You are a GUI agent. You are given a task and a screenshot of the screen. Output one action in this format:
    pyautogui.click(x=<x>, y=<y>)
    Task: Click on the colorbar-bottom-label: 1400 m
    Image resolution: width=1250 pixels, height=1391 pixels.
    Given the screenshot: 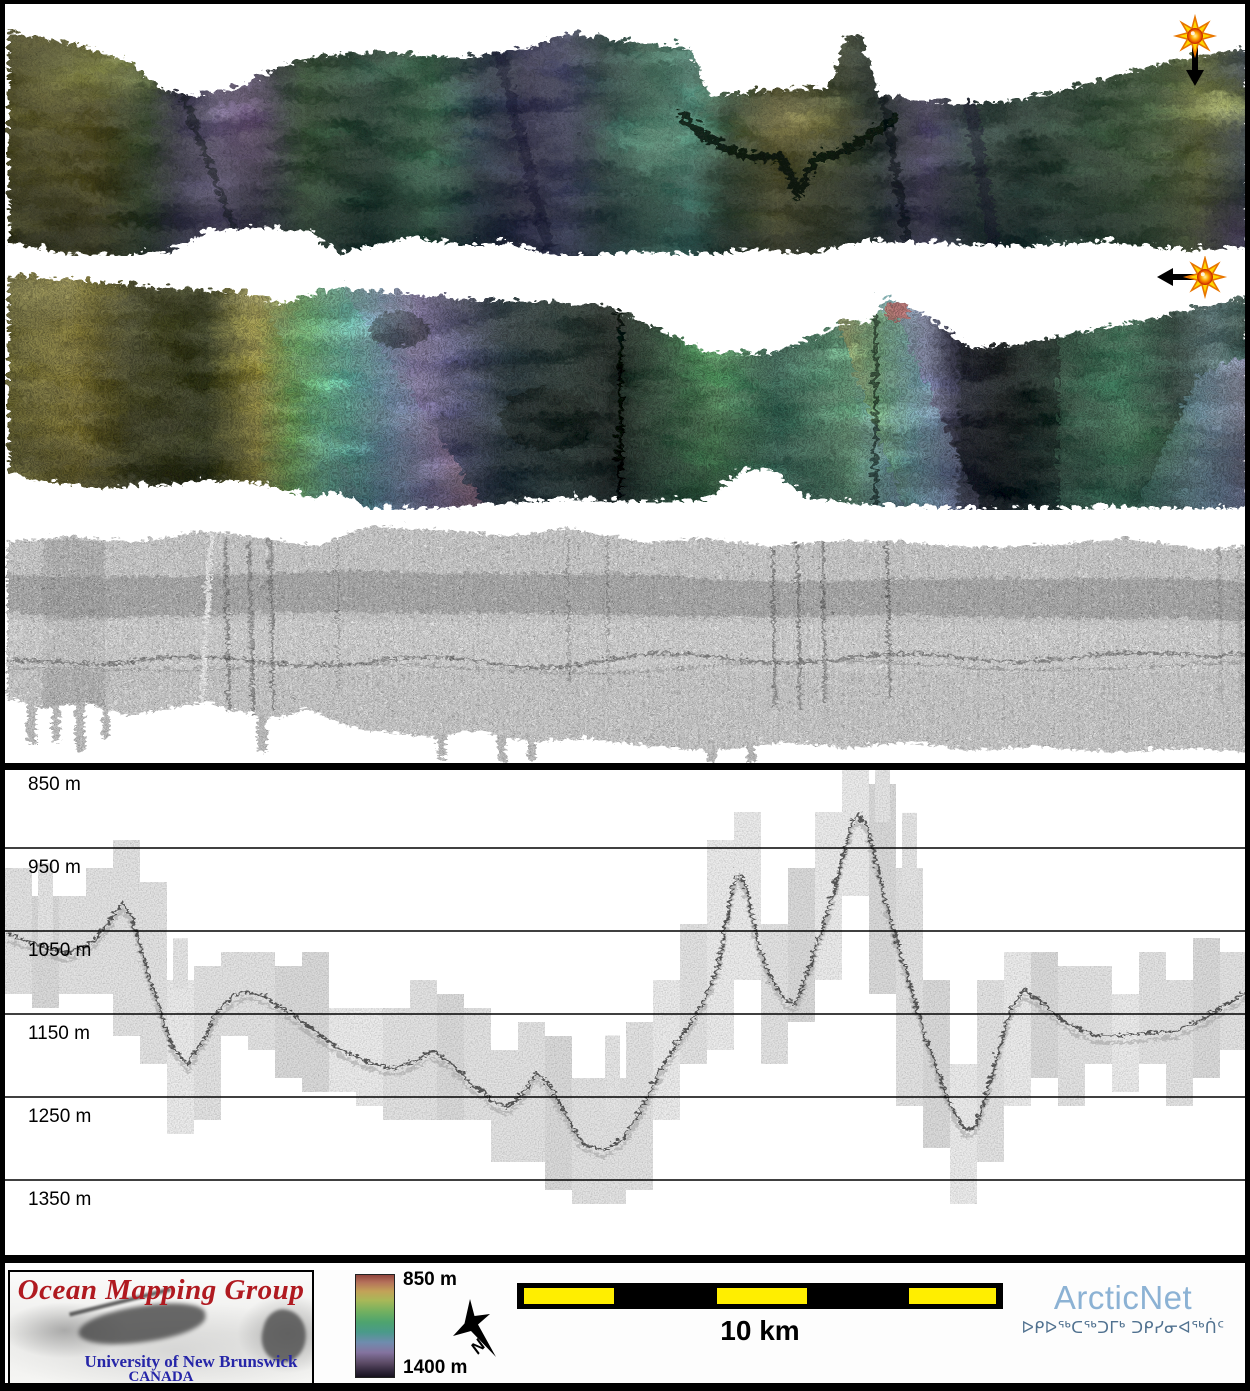 What is the action you would take?
    pyautogui.click(x=435, y=1367)
    